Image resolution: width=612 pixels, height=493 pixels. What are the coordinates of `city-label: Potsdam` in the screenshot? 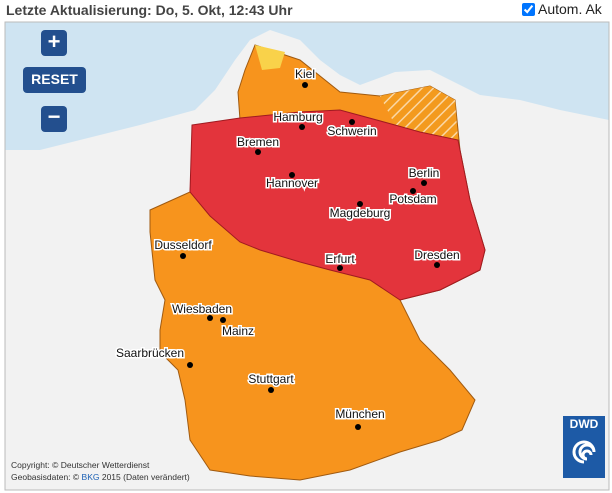 It's located at (412, 199).